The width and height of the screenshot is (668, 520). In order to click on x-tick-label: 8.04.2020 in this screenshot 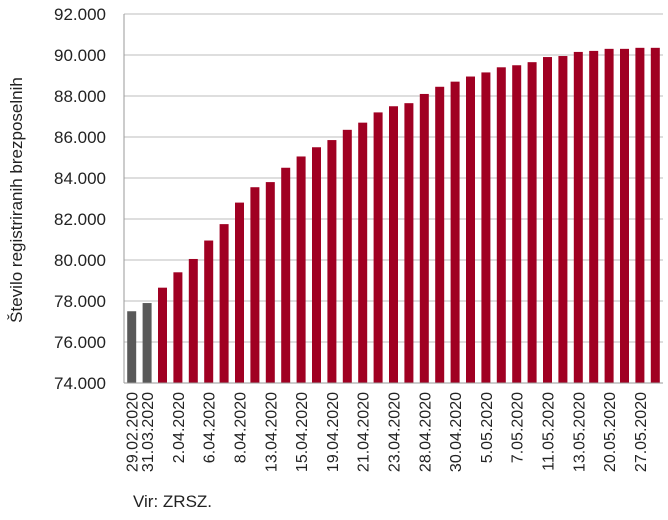, I will do `click(241, 427)`.